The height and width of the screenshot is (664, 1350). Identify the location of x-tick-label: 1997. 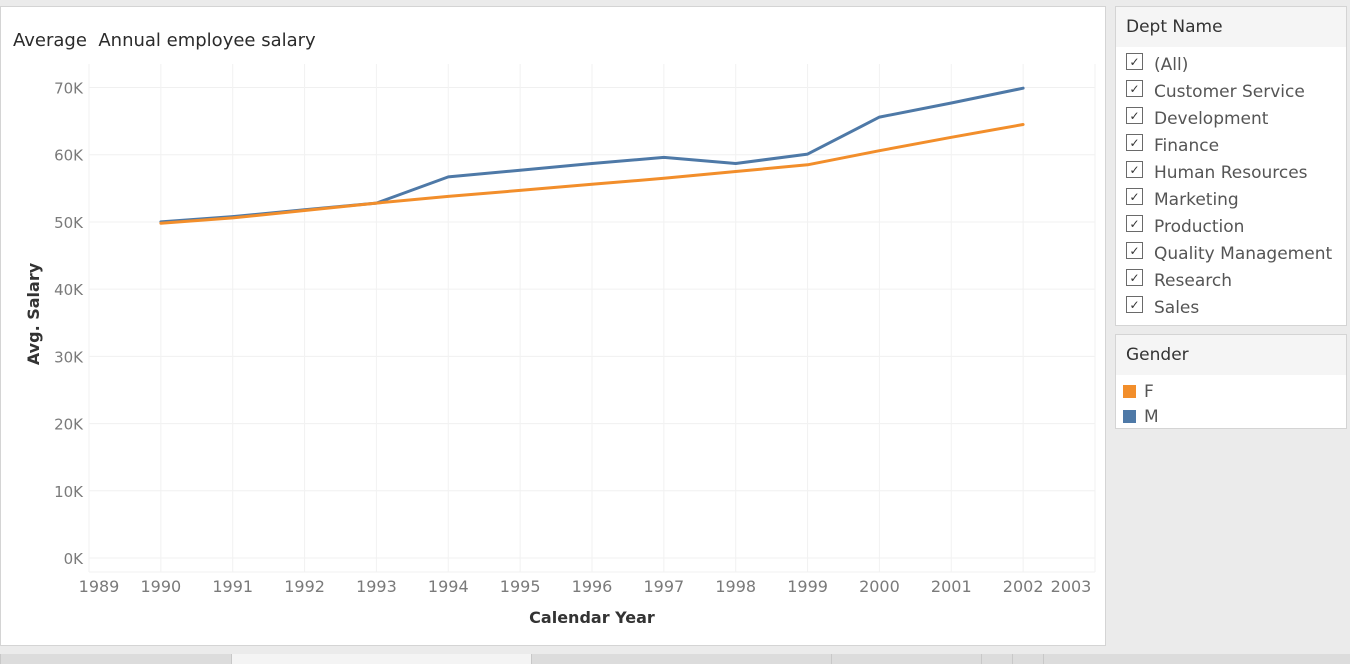
(663, 586).